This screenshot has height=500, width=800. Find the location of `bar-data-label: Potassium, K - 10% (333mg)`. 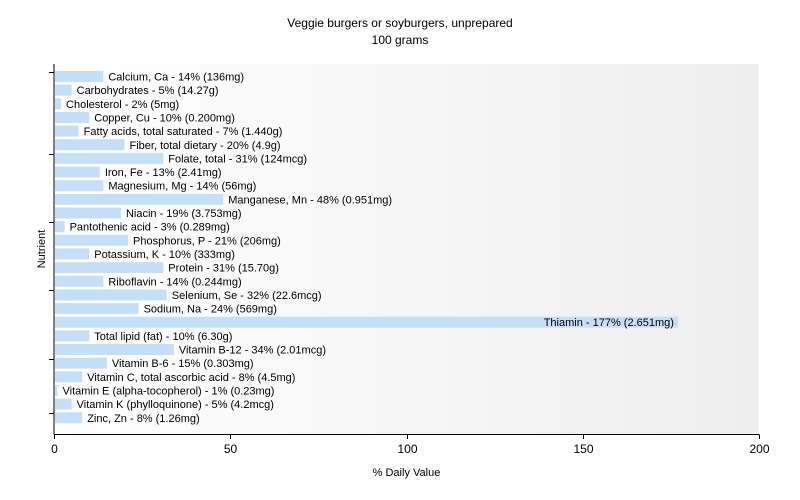

bar-data-label: Potassium, K - 10% (333mg) is located at coordinates (164, 255).